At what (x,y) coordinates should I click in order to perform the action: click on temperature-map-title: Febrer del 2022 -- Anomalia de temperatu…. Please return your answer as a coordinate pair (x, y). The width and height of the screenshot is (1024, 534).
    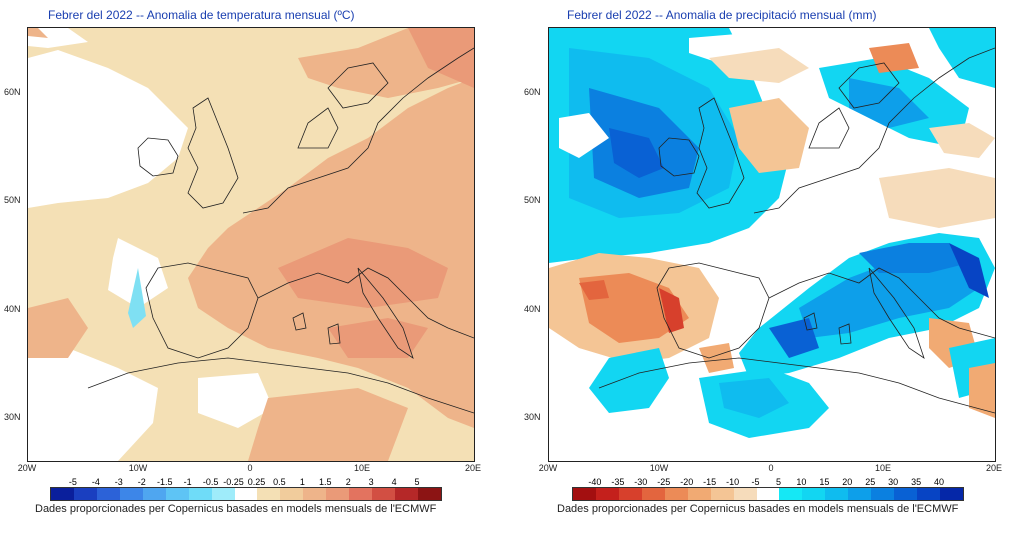
    Looking at the image, I should click on (201, 15).